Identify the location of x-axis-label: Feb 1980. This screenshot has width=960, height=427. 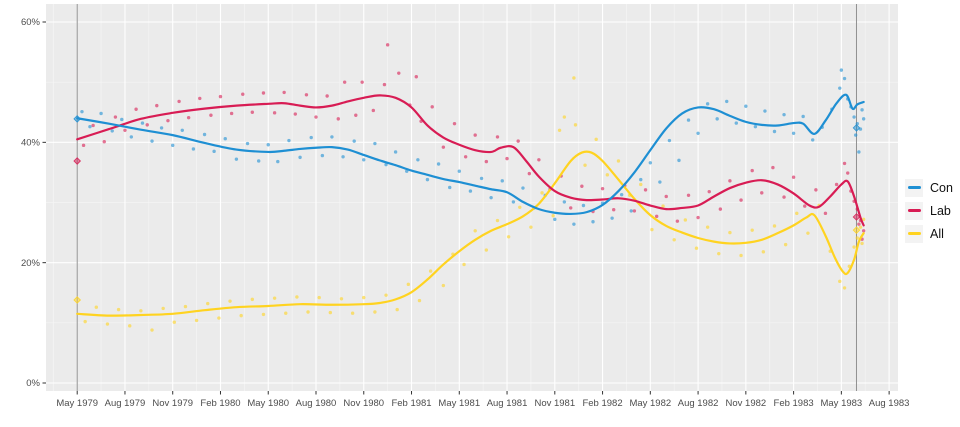
(220, 403).